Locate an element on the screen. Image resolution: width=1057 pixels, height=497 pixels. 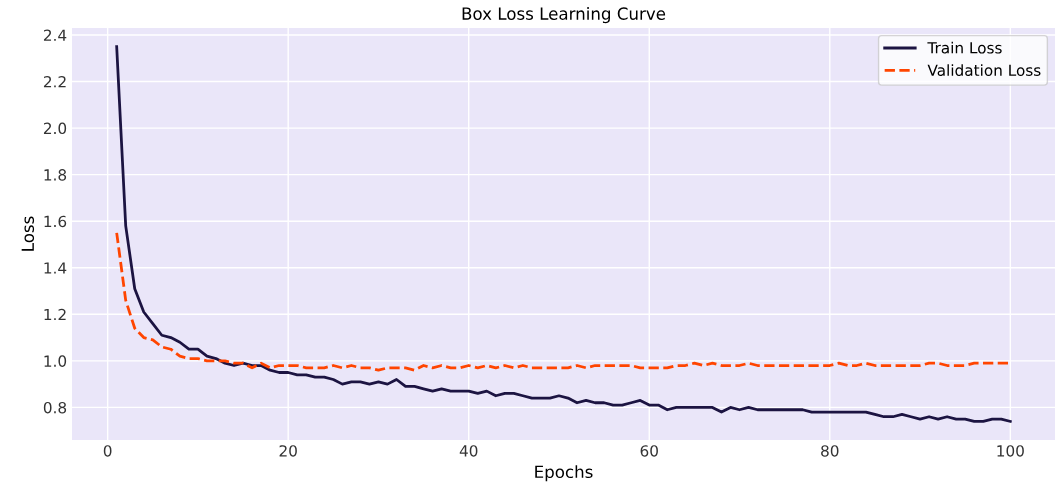
y-tick-label: 0.8 is located at coordinates (55, 407).